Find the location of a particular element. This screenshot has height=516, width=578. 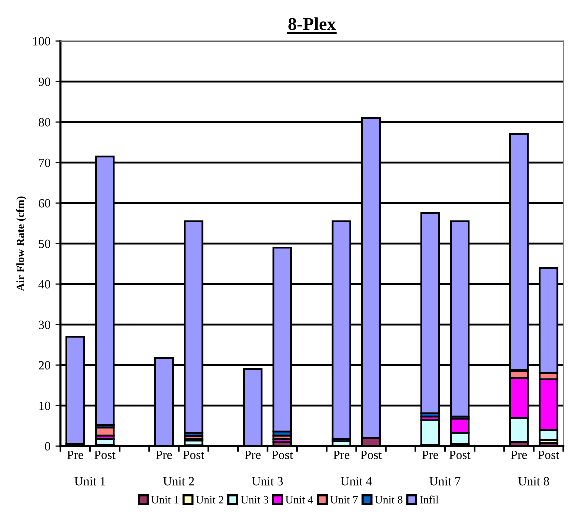

legend-label: Unit 3 is located at coordinates (254, 500).